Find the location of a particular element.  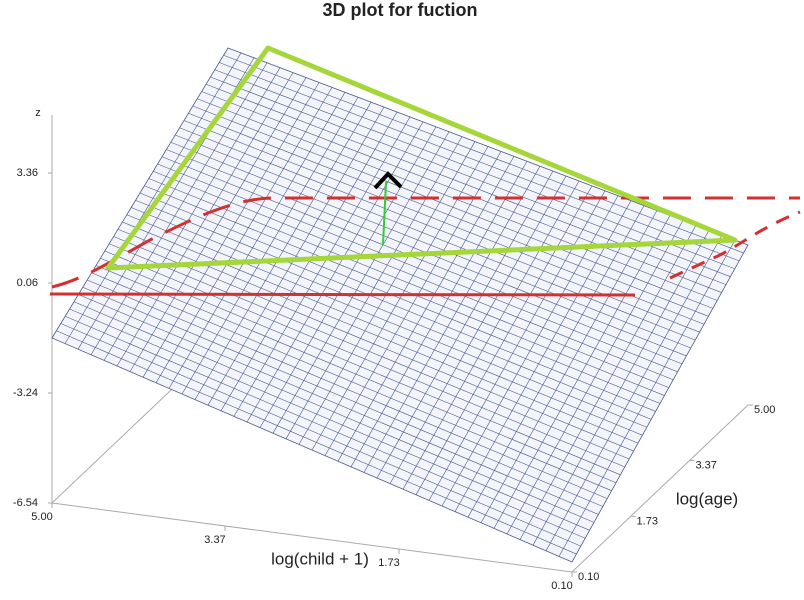

x-tick-label: 0.10 is located at coordinates (561, 586).